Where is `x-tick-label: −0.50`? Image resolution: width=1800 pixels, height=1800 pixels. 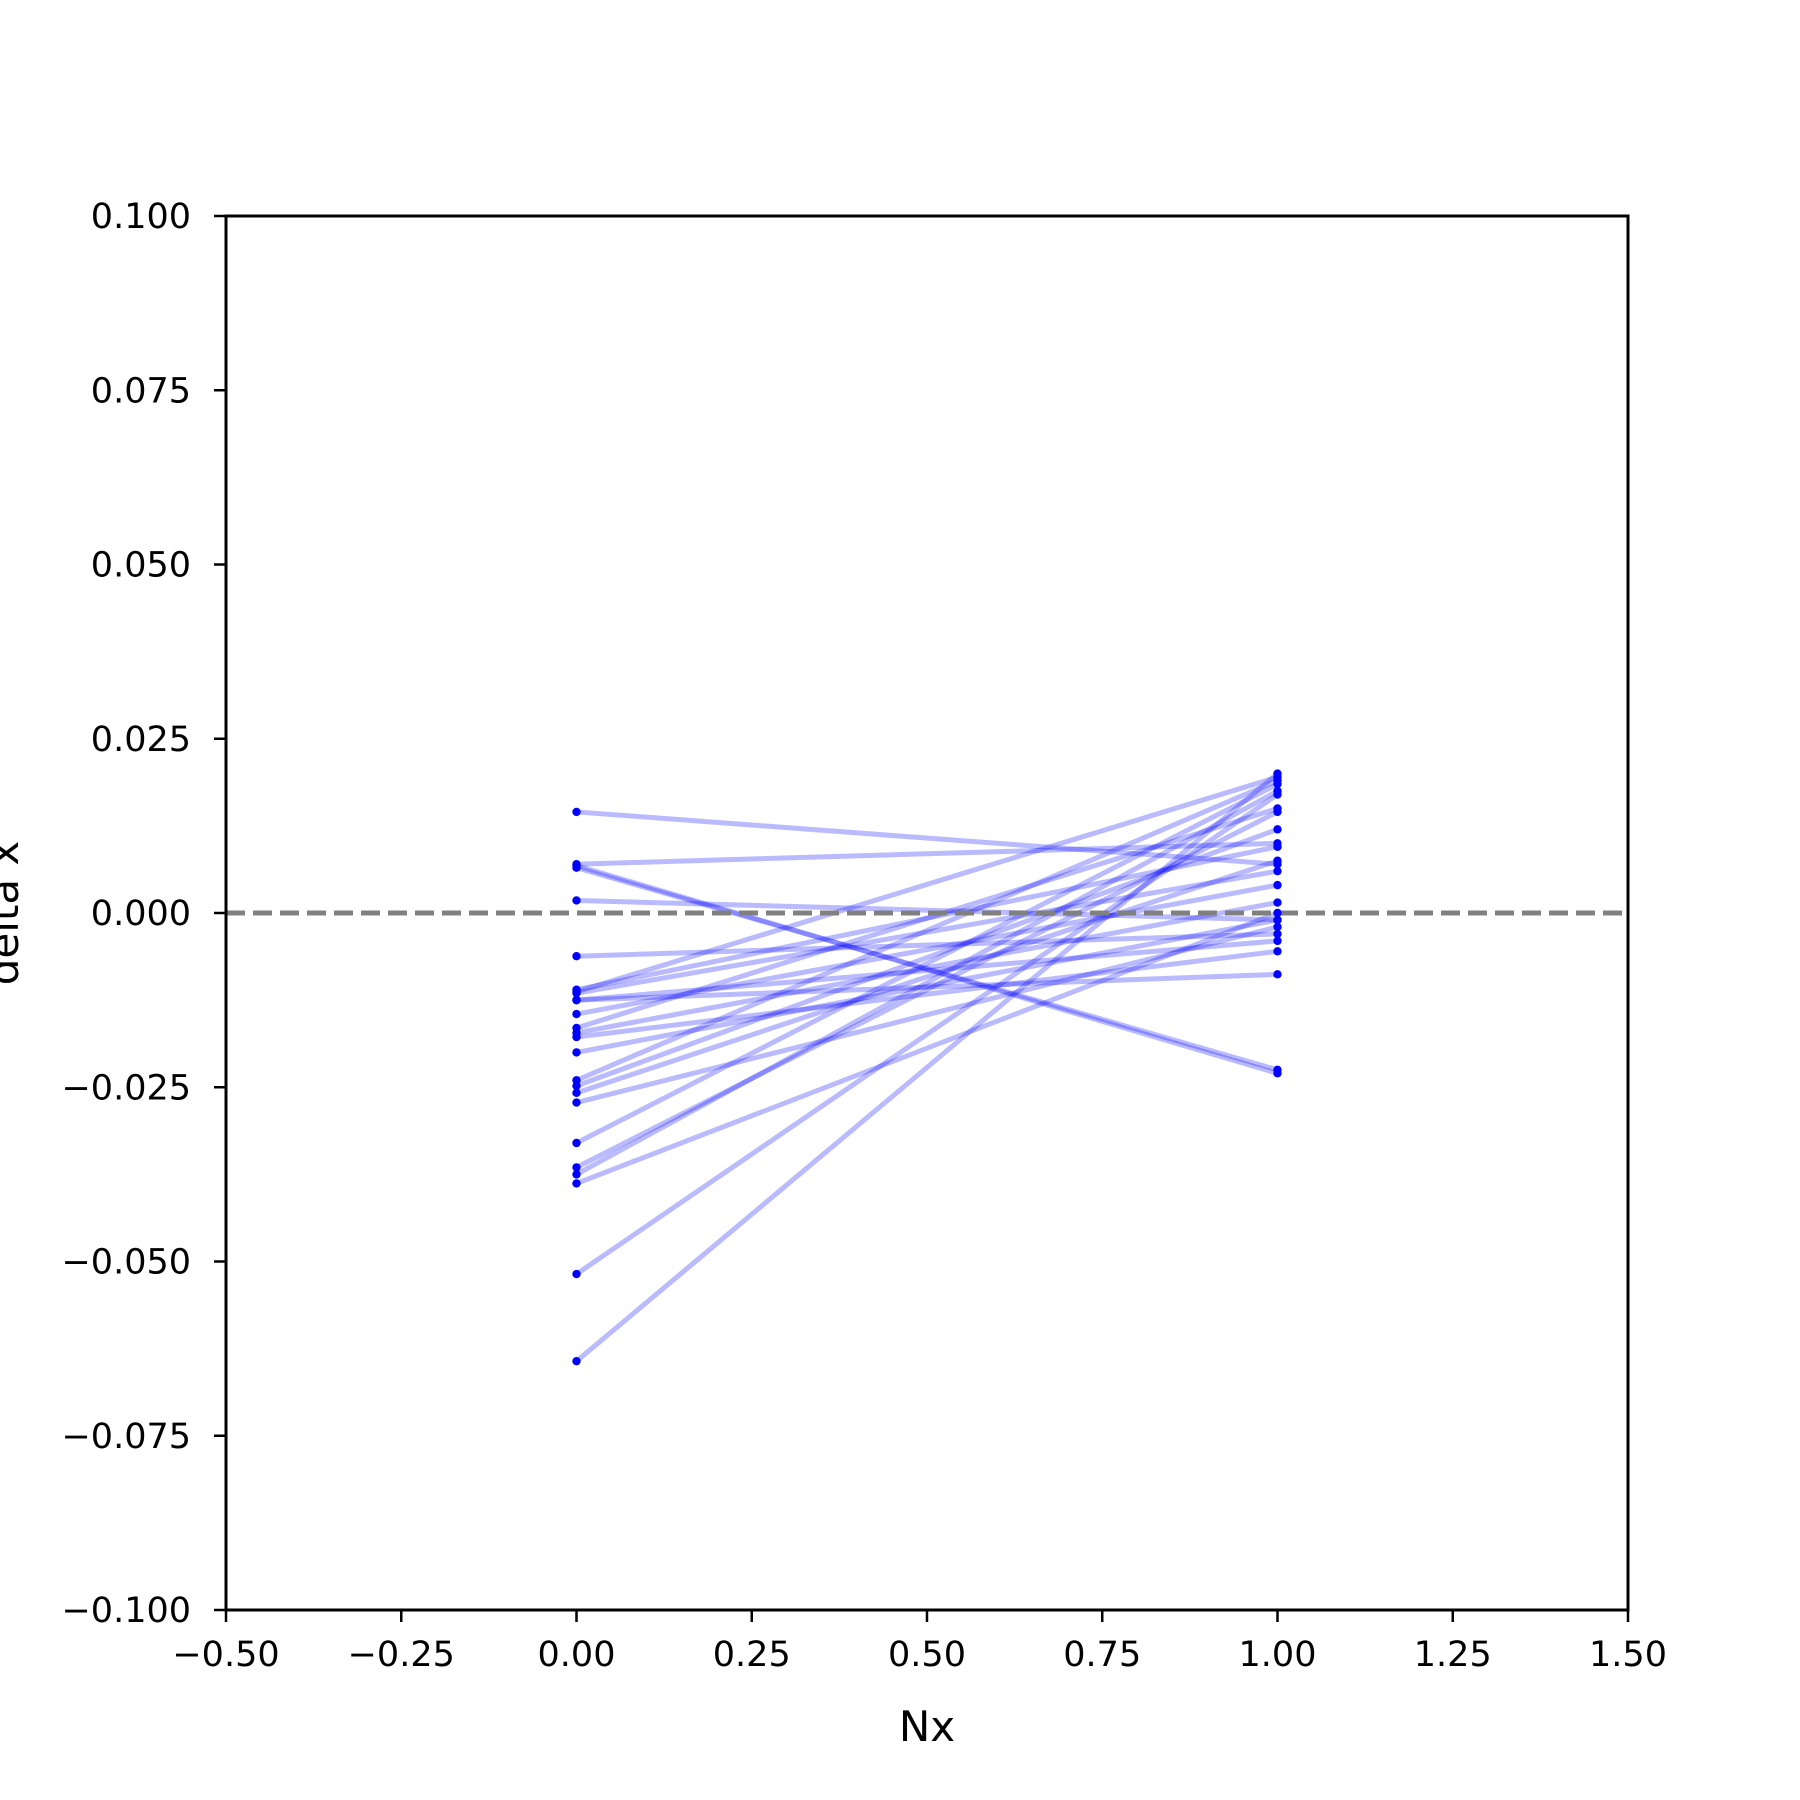
x-tick-label: −0.50 is located at coordinates (225, 1655).